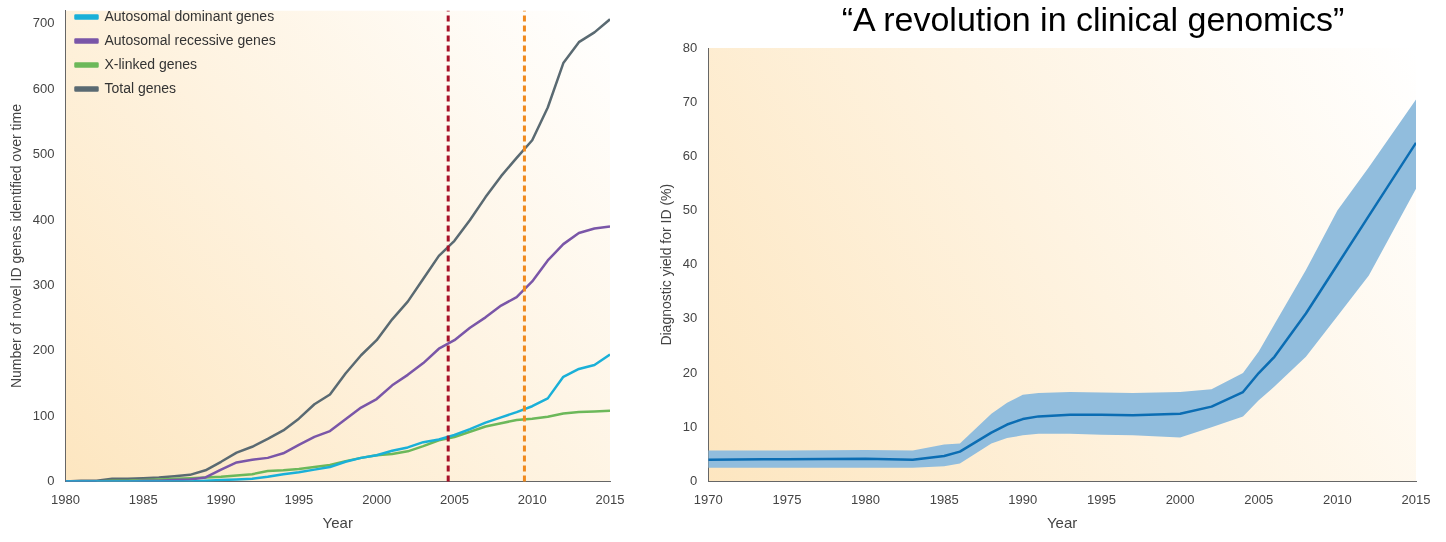 The image size is (1446, 542). I want to click on chart-title: “A revolution in clinical genomics”, so click(1093, 19).